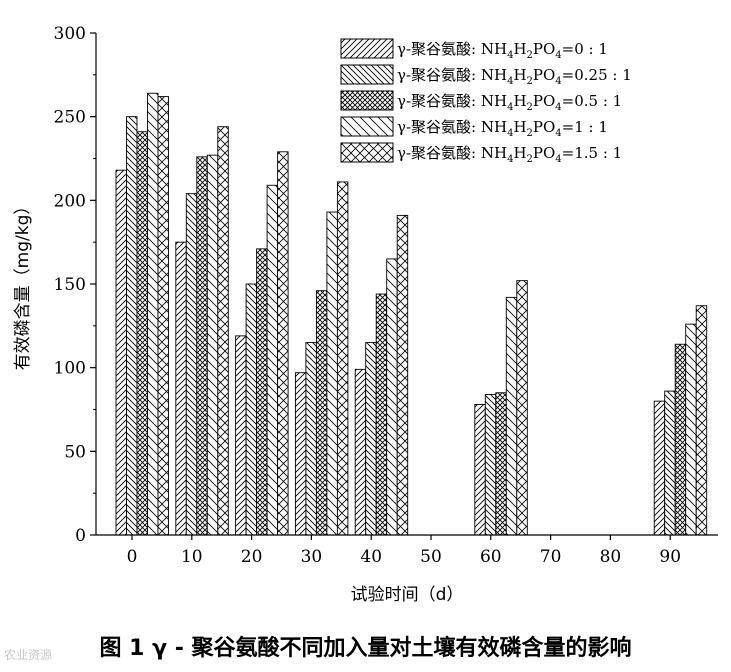  I want to click on legend-label: γ-聚谷氨酸: NH4H2PO4=0 : 1, so click(502, 50).